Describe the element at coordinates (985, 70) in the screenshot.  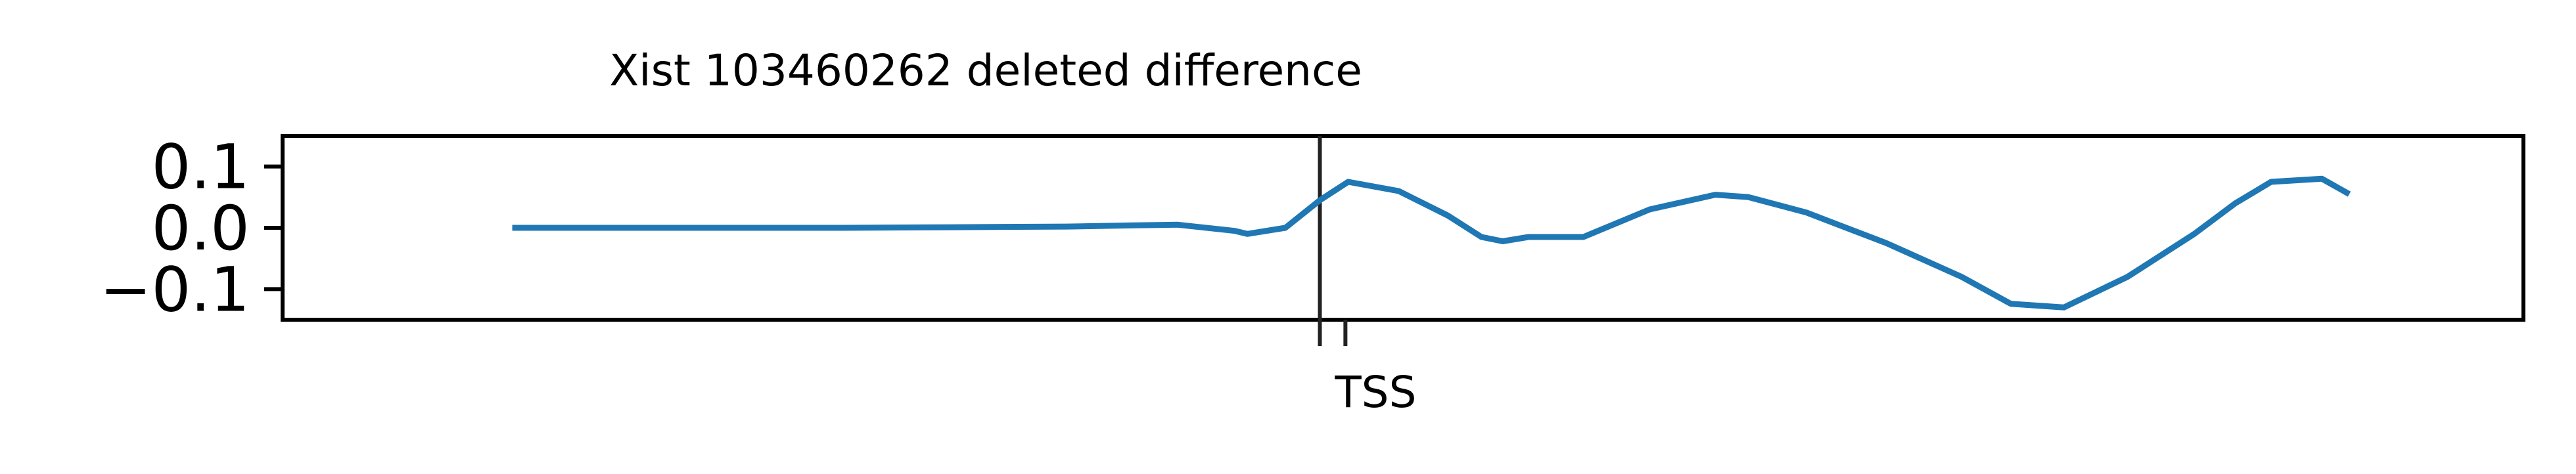
I see `chart-title: Xist 103460262 deleted difference` at that location.